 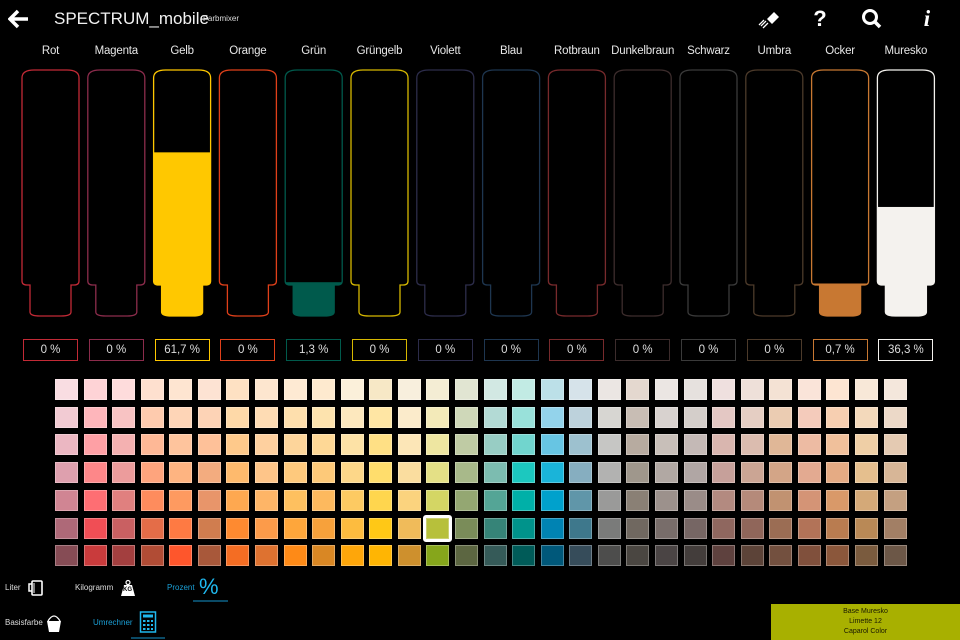 What do you see at coordinates (865, 622) in the screenshot?
I see `result-color-panel: Base Muresko Limette 12 Caparol Color` at bounding box center [865, 622].